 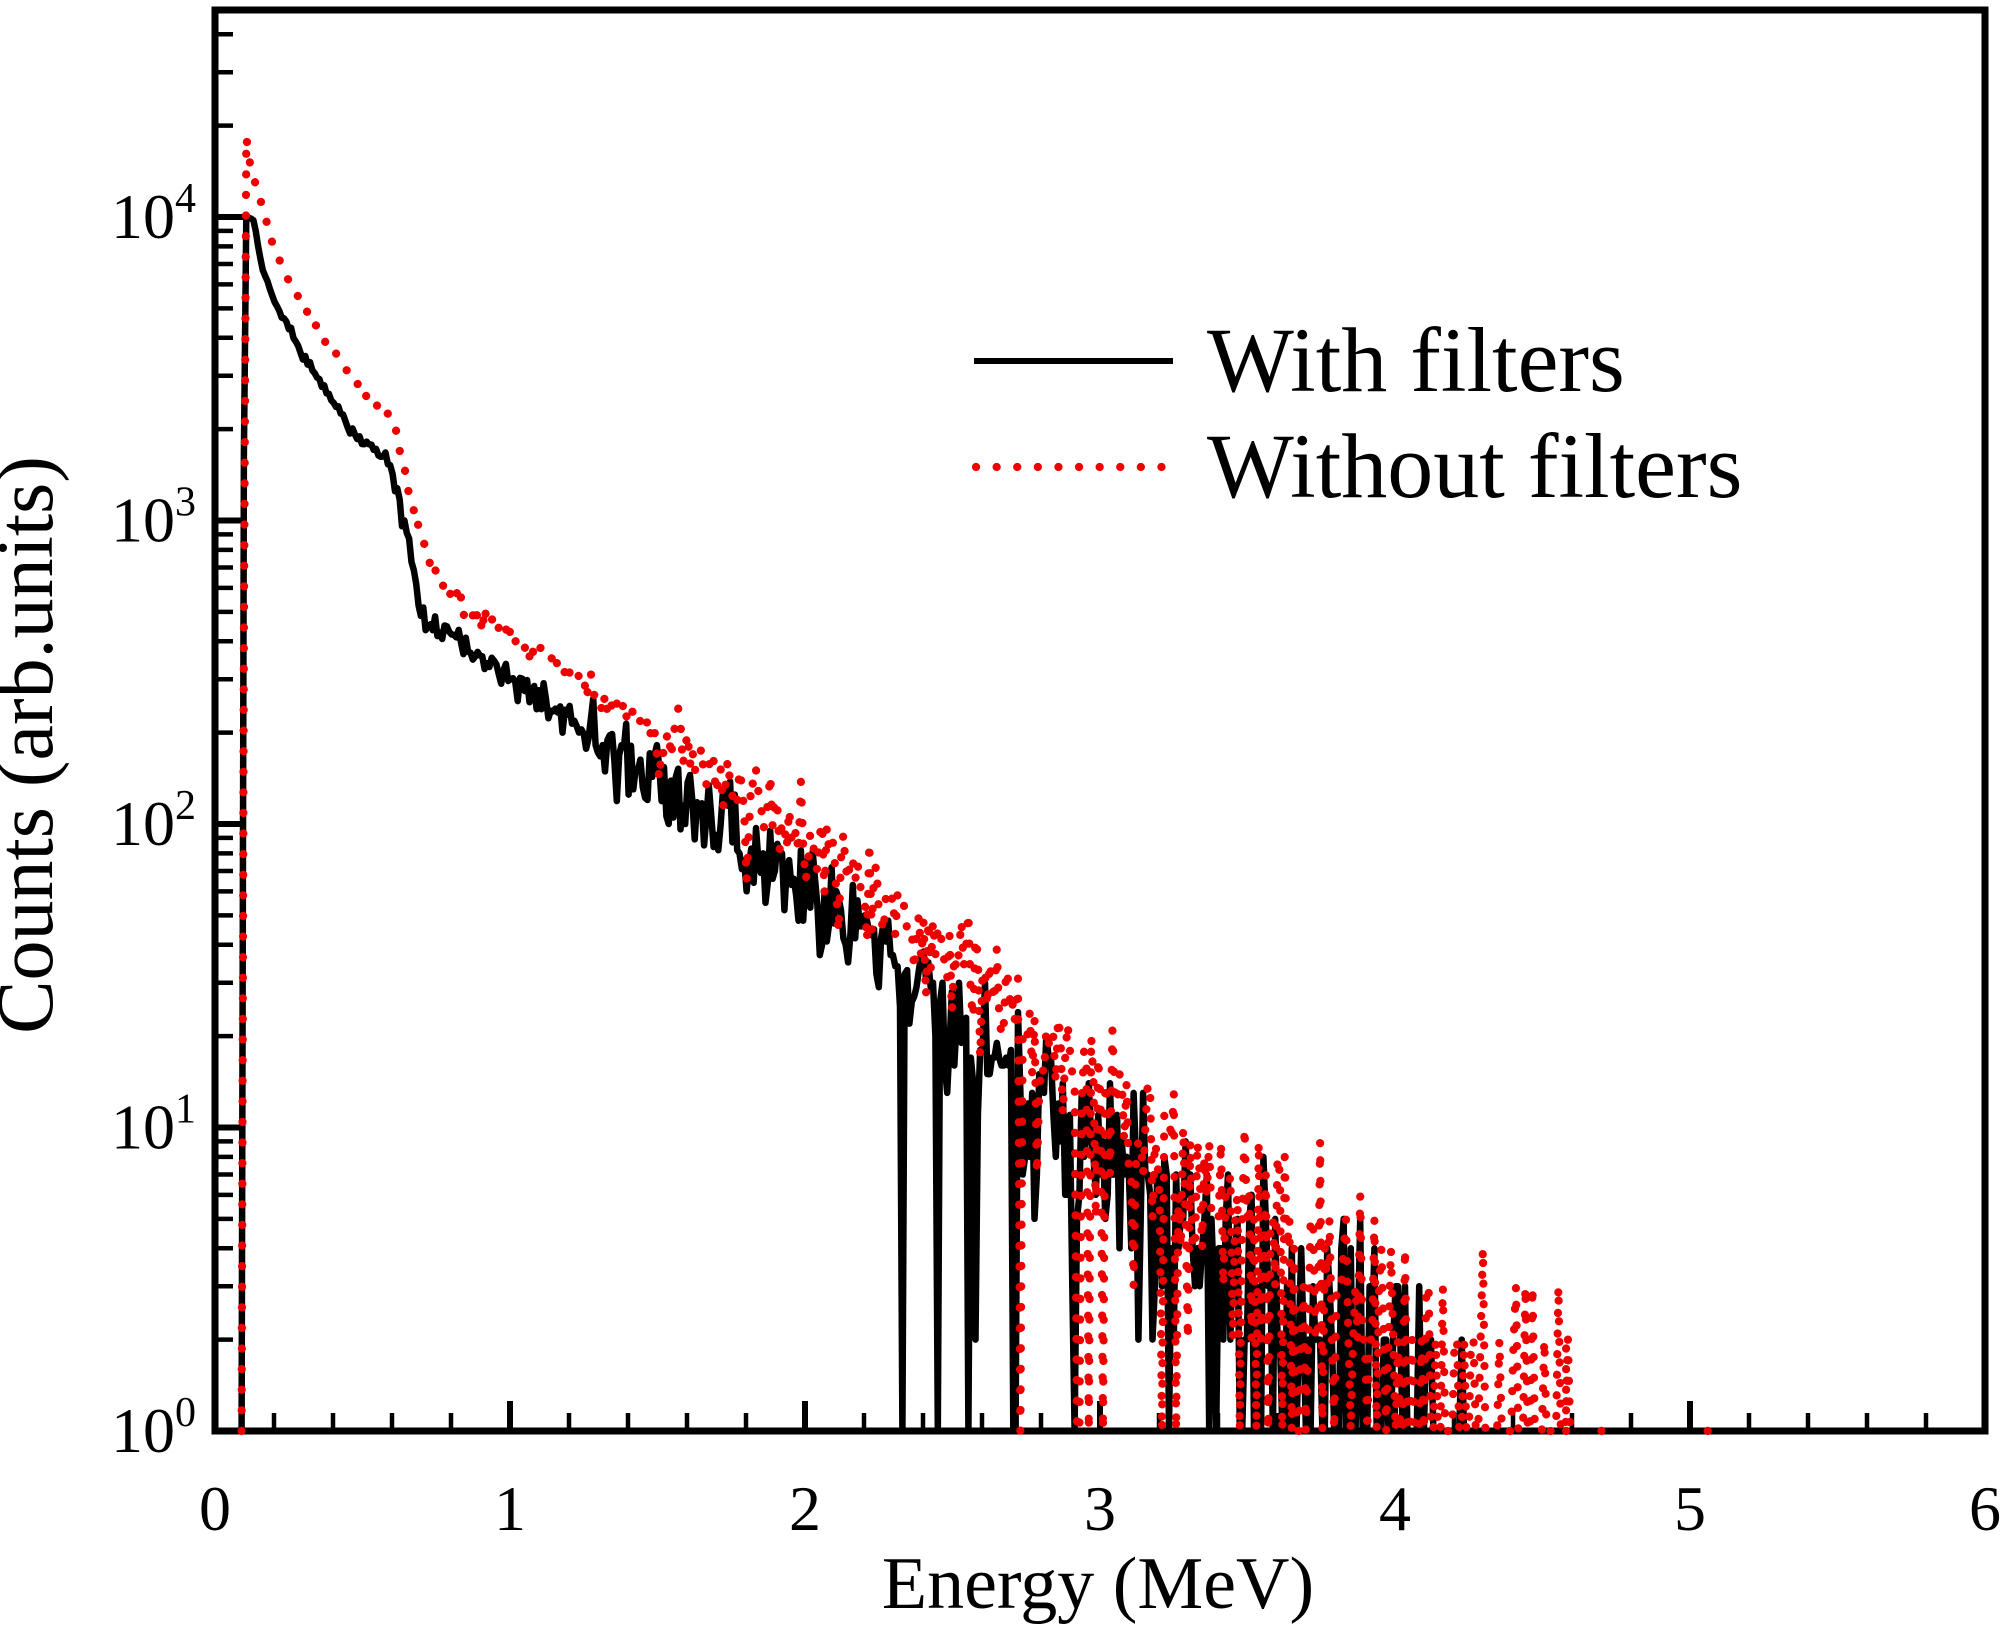 What do you see at coordinates (153, 214) in the screenshot?
I see `y-tick-label: 10⁴` at bounding box center [153, 214].